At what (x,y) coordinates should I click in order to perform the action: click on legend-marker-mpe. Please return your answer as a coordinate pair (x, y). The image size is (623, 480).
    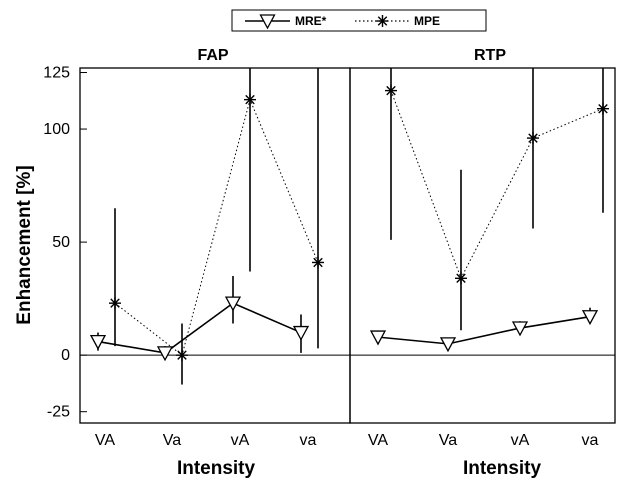
    Looking at the image, I should click on (382, 21).